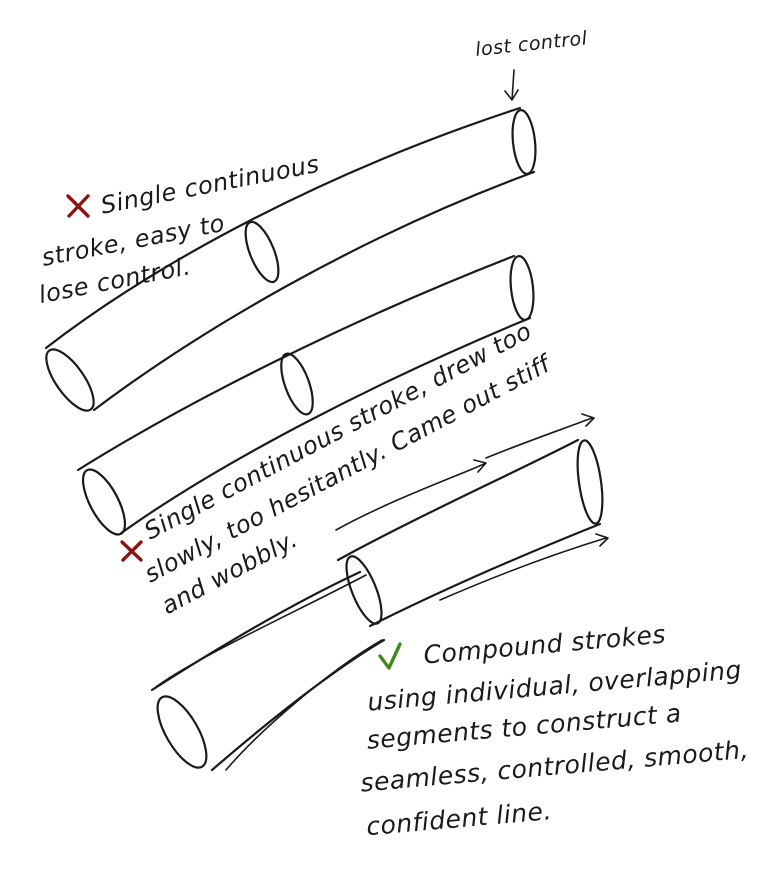  Describe the element at coordinates (554, 686) in the screenshot. I see `example-3-line-2: using individual, overlapping` at that location.